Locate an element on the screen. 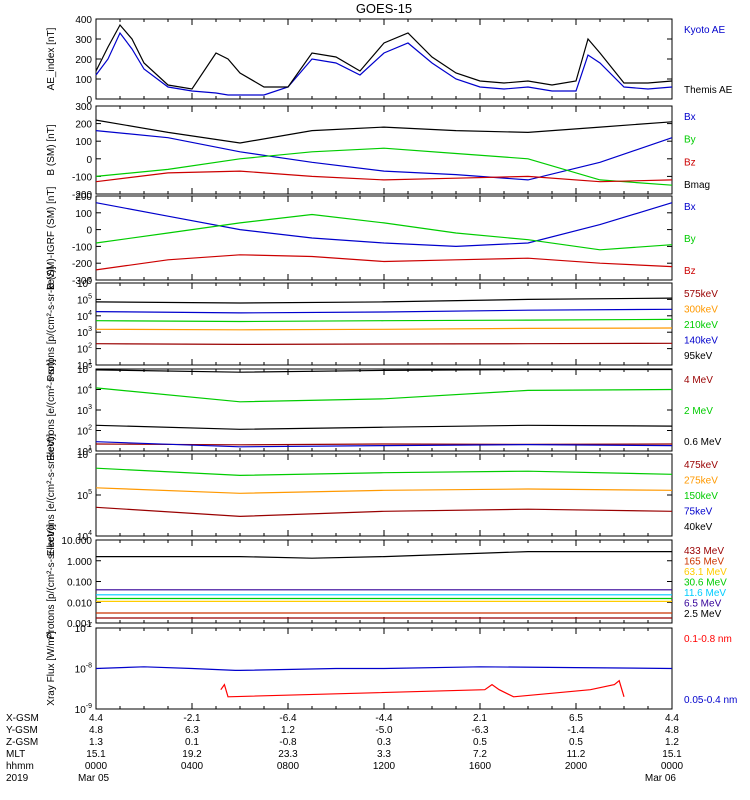 Image resolution: width=750 pixels, height=800 pixels. series-line-275kev is located at coordinates (384, 490).